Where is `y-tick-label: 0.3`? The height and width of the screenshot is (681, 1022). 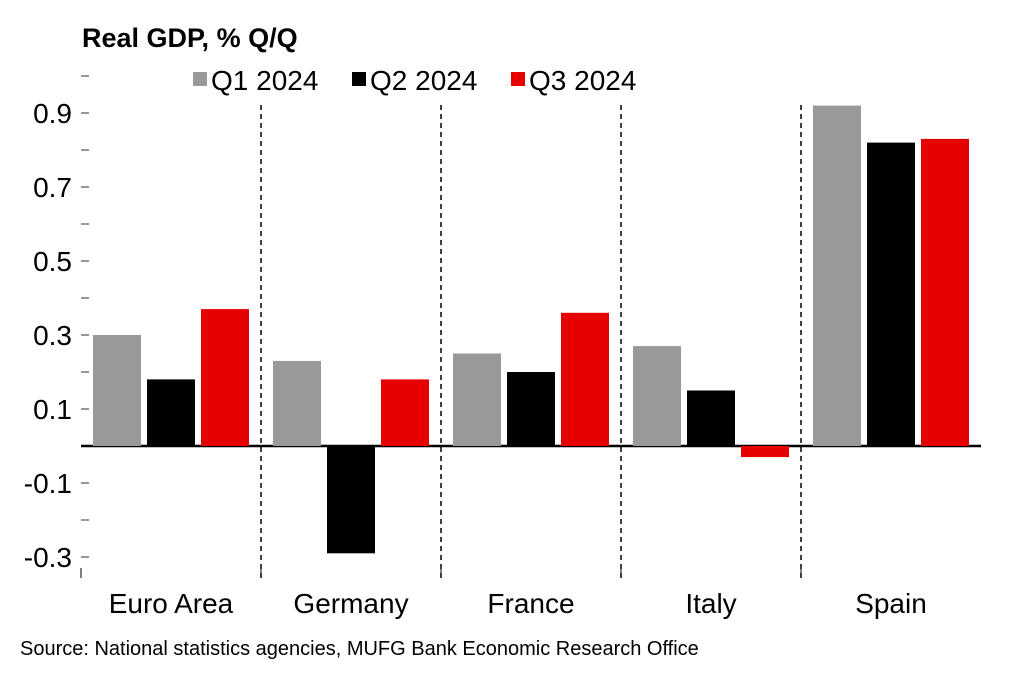 y-tick-label: 0.3 is located at coordinates (52, 335).